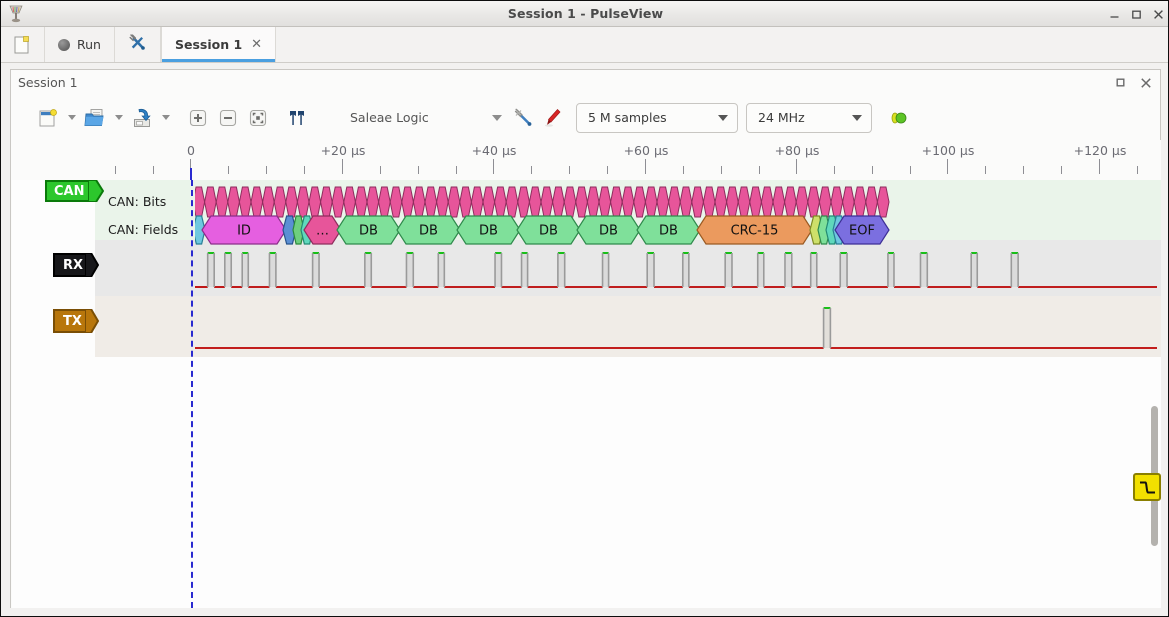 This screenshot has height=617, width=1169. I want to click on field-db-4-label: DB, so click(548, 231).